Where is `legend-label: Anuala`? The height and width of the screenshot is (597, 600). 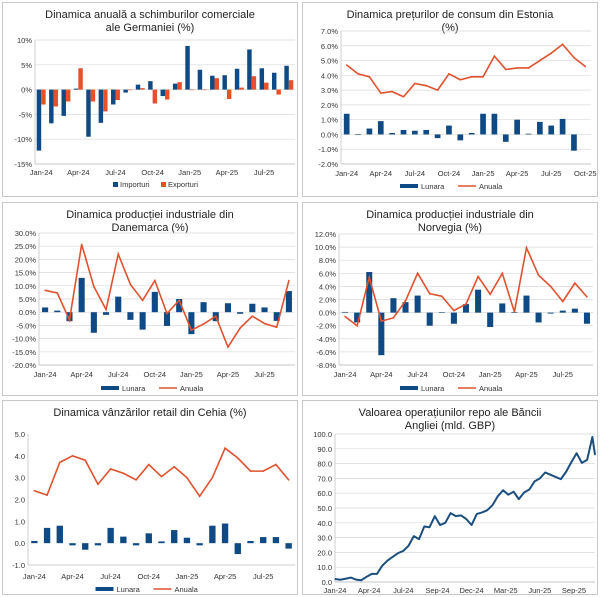 legend-label: Anuala is located at coordinates (192, 388).